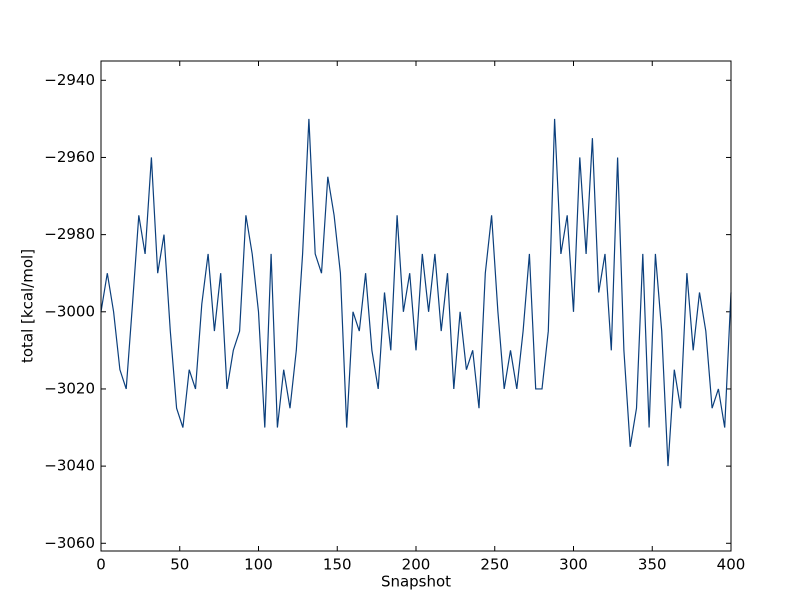 Image resolution: width=812 pixels, height=616 pixels. What do you see at coordinates (101, 565) in the screenshot?
I see `x-tick-label: 0` at bounding box center [101, 565].